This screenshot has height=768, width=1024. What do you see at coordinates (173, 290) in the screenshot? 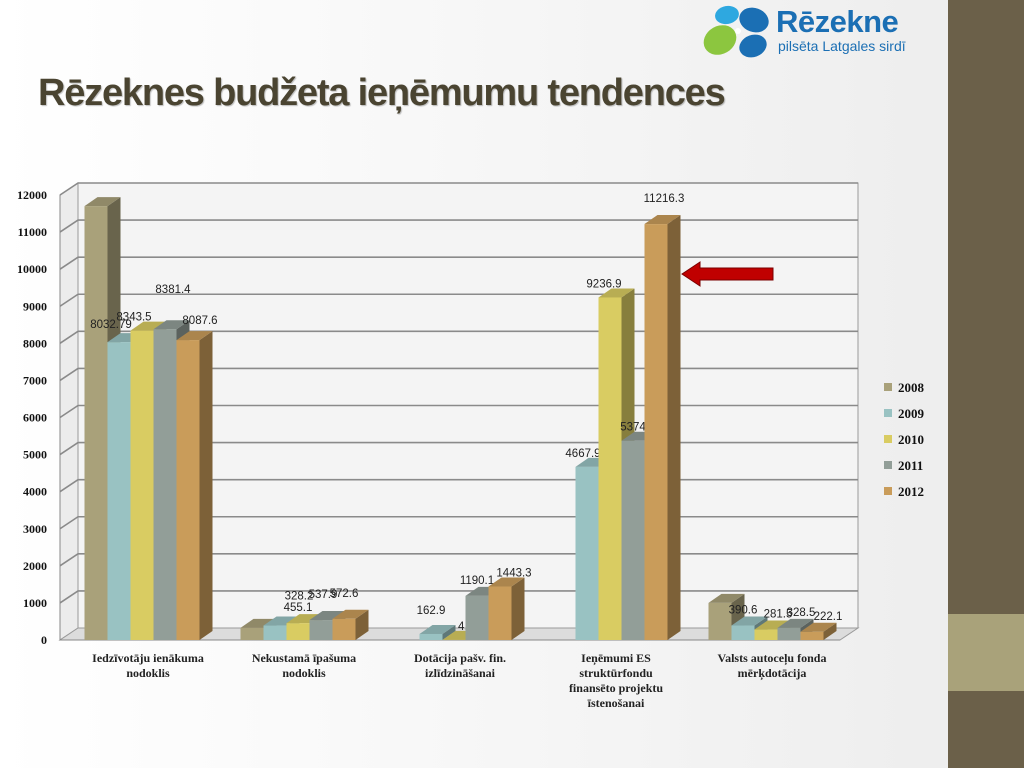
I see `data-label: 8381.4` at bounding box center [173, 290].